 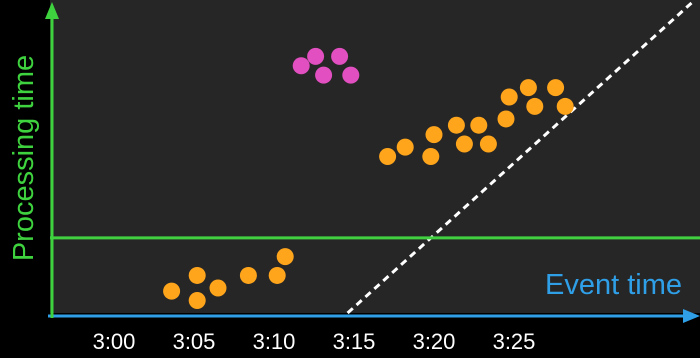 I want to click on x-tick-label: 3:10, so click(x=274, y=341).